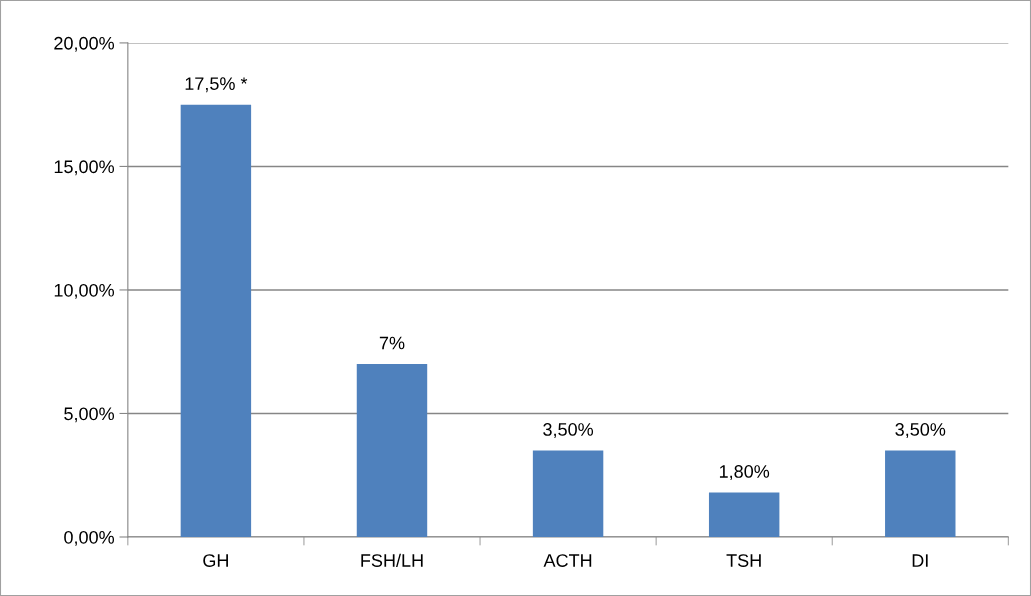 This screenshot has height=596, width=1031. What do you see at coordinates (392, 343) in the screenshot?
I see `data-label: 7%` at bounding box center [392, 343].